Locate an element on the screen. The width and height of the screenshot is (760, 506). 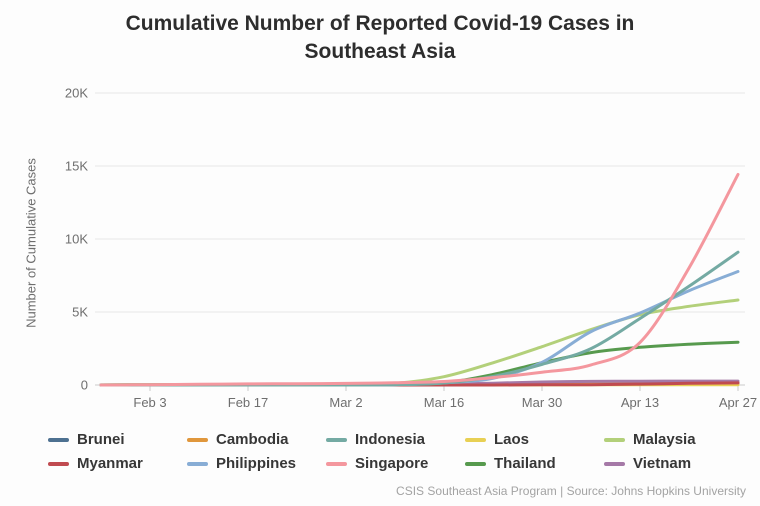
y-tick-label: 10K is located at coordinates (76, 239).